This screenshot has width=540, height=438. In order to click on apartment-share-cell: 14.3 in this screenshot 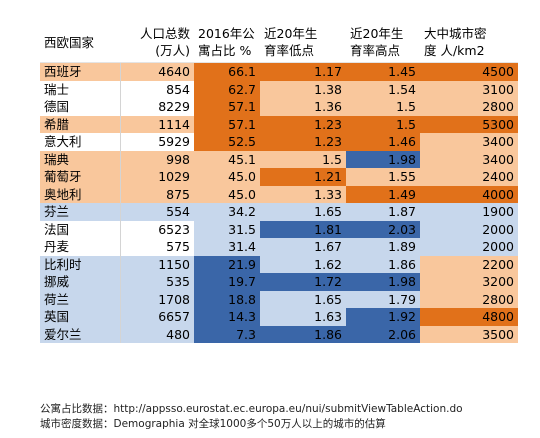, I will do `click(227, 317)`.